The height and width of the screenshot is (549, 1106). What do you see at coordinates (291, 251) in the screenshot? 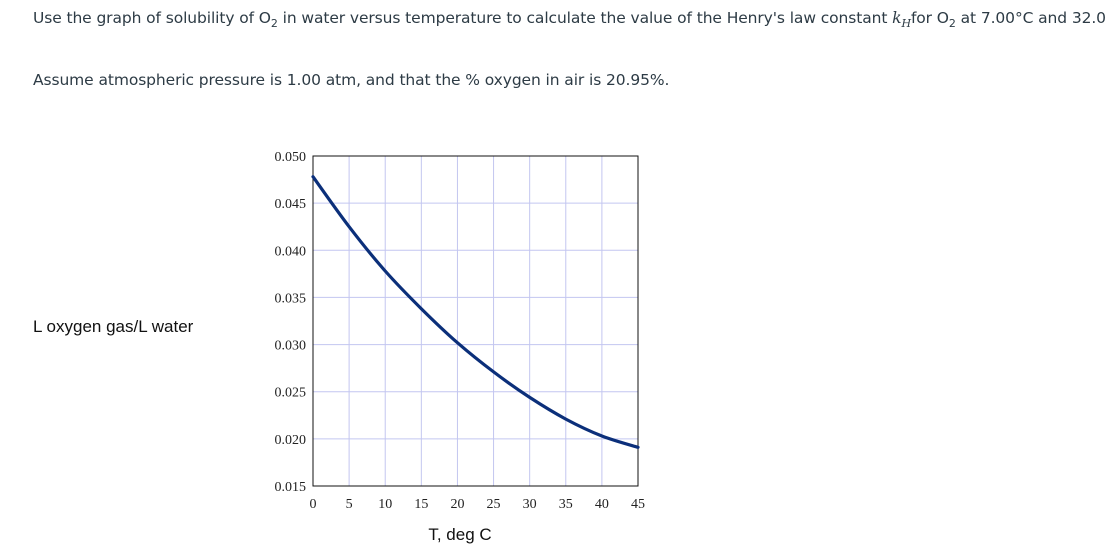
I see `y-tick-label: 0.040` at bounding box center [291, 251].